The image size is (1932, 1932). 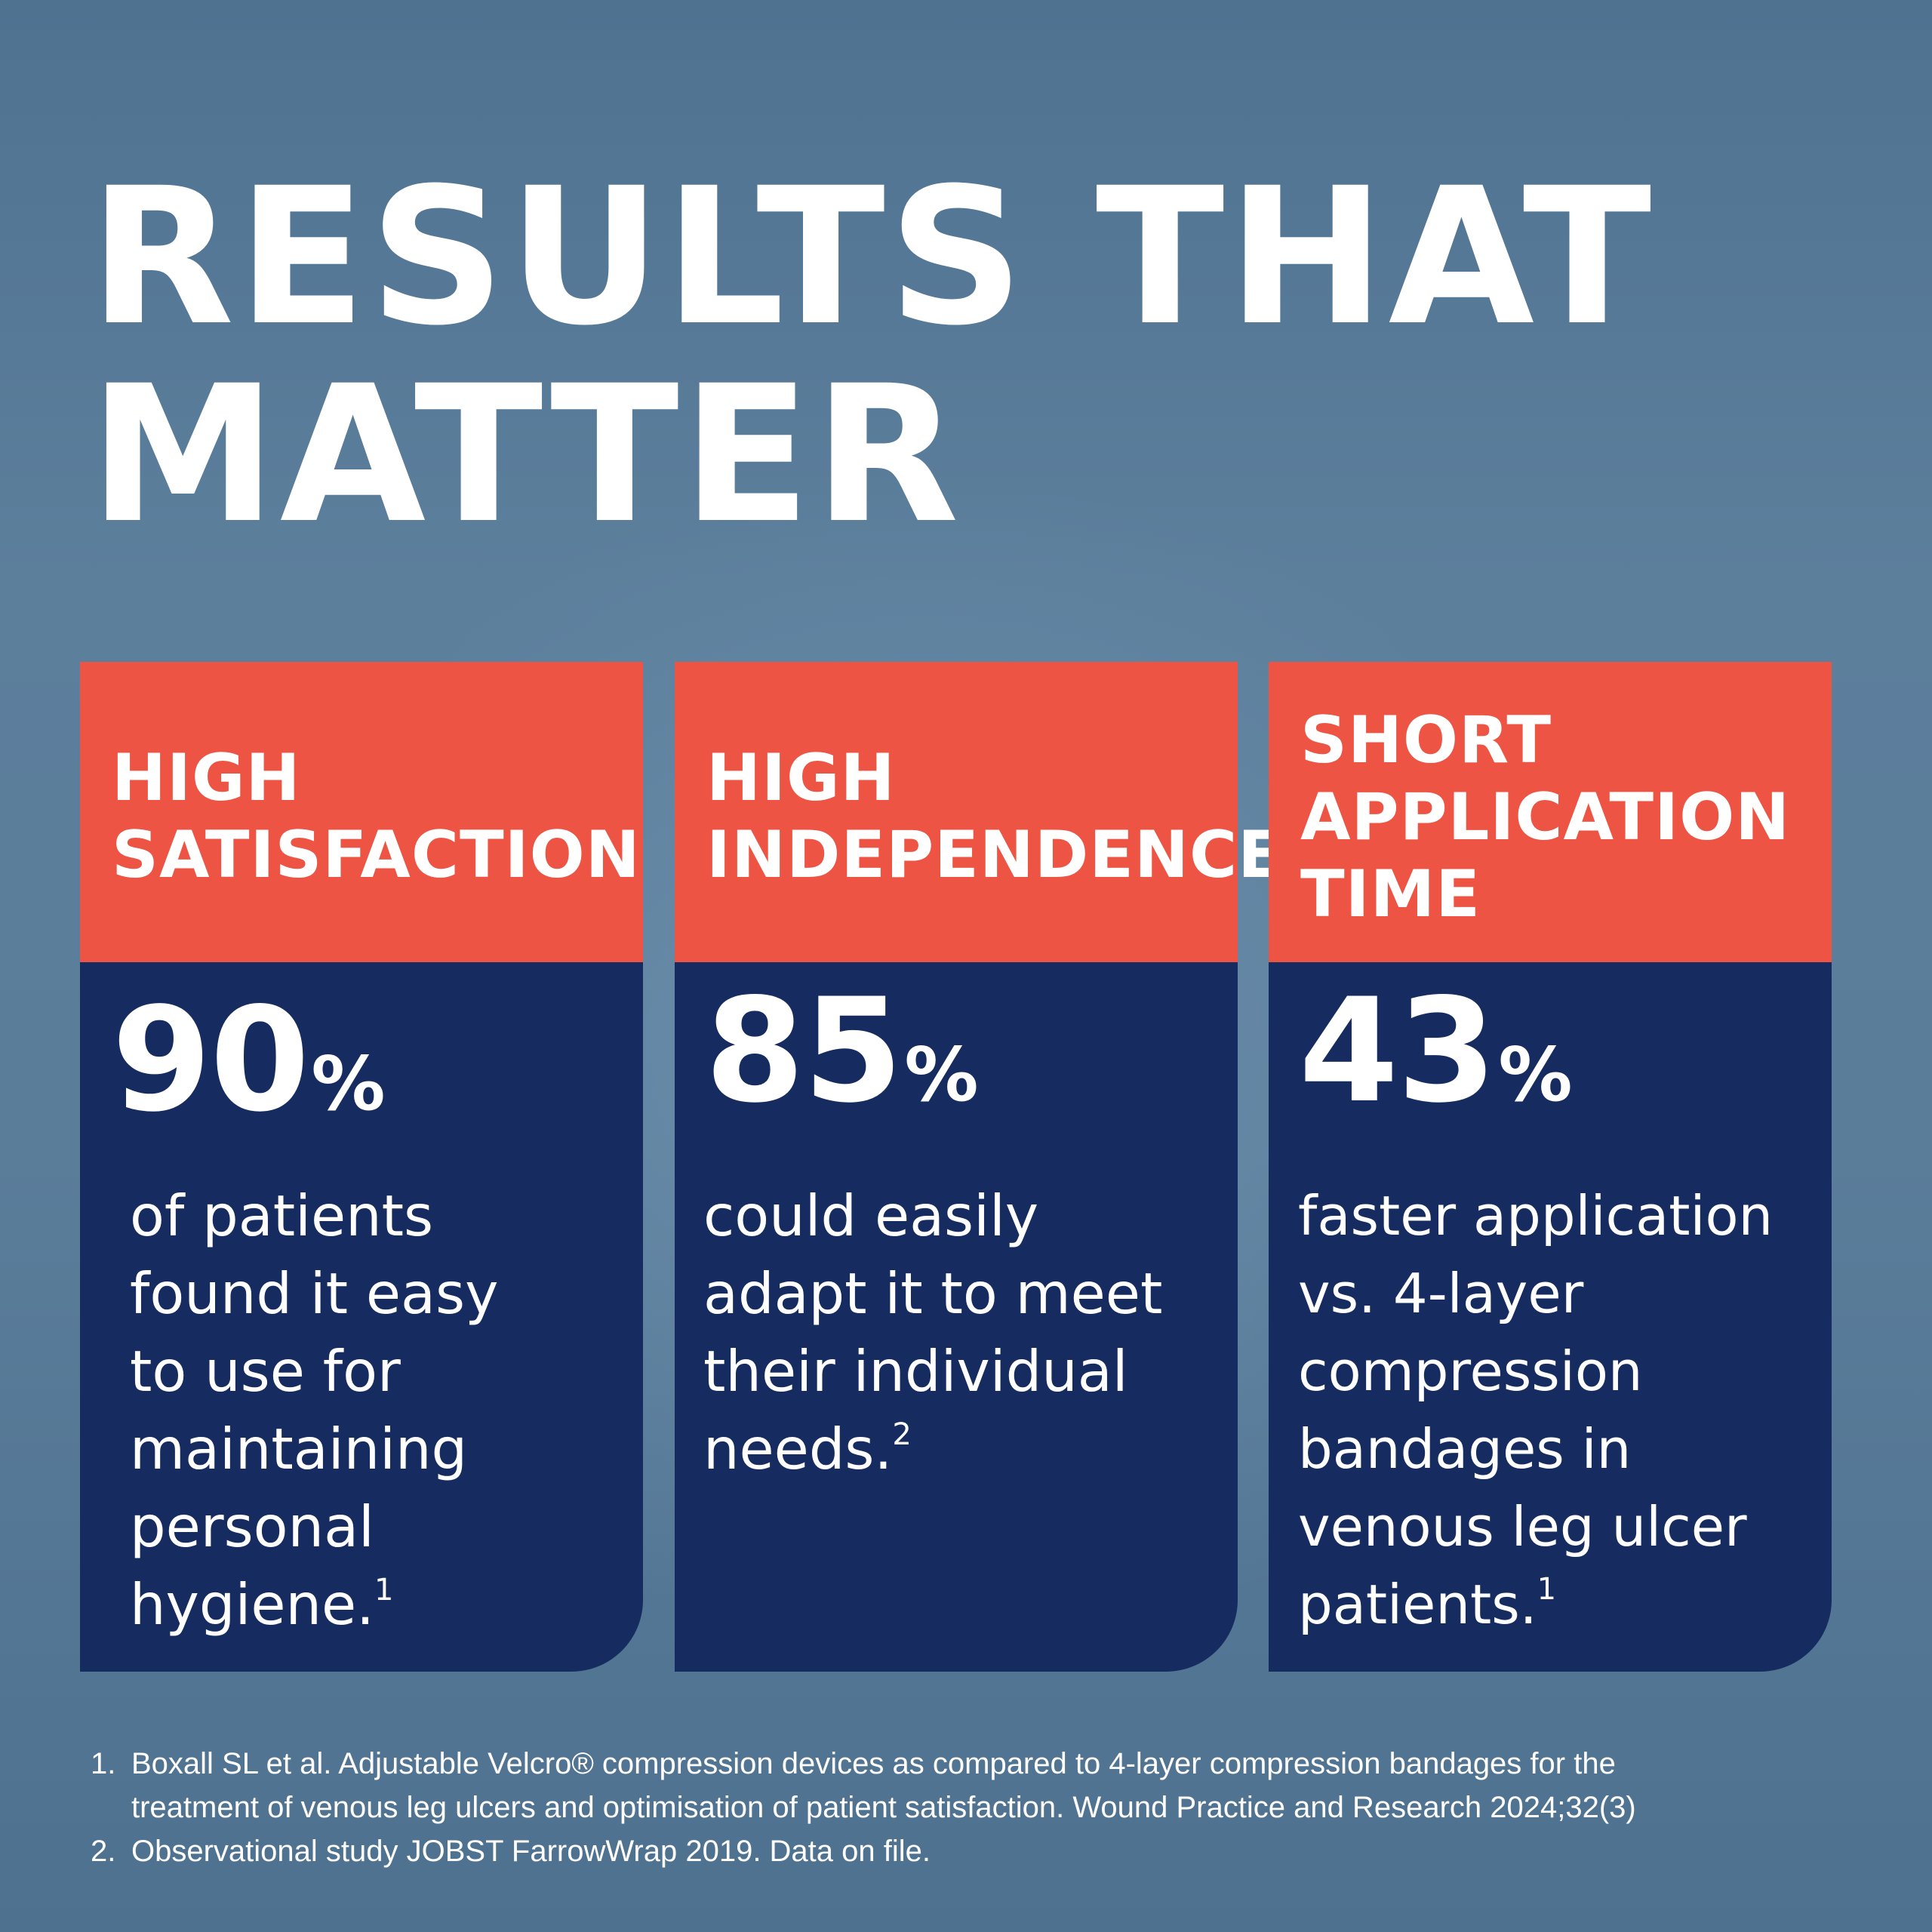 I want to click on stat-value-independence: 85%, so click(x=842, y=1051).